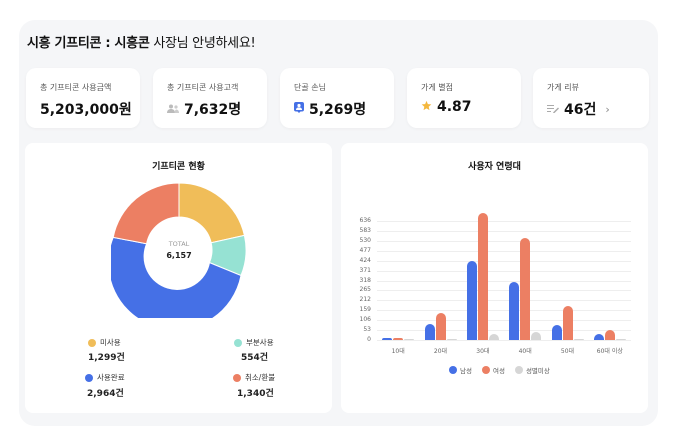  I want to click on y-tick-label: 530, so click(365, 240).